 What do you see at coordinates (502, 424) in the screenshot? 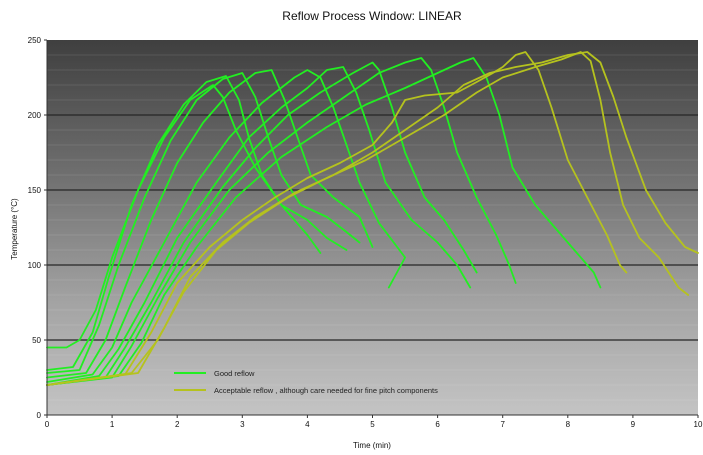
I see `x-tick-label: 7` at bounding box center [502, 424].